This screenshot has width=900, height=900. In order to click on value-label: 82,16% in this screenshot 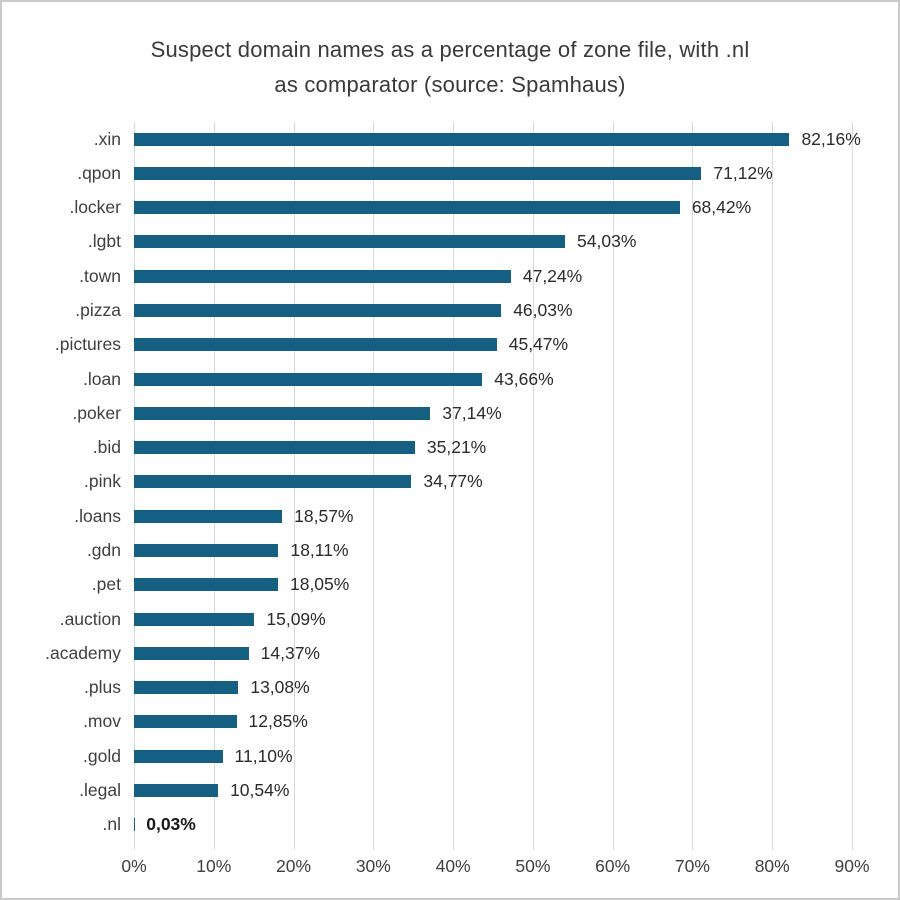, I will do `click(831, 138)`.